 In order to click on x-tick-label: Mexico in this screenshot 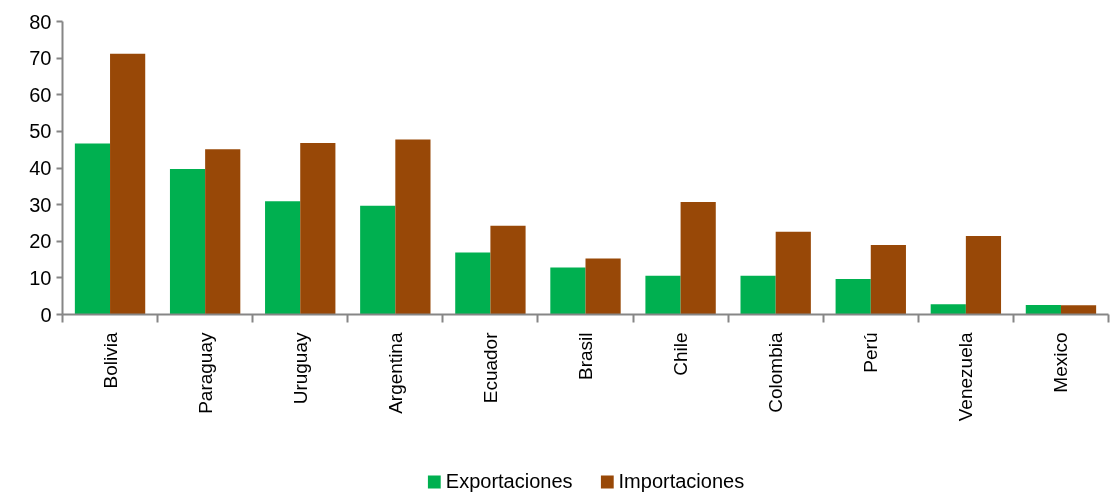, I will do `click(1061, 362)`.